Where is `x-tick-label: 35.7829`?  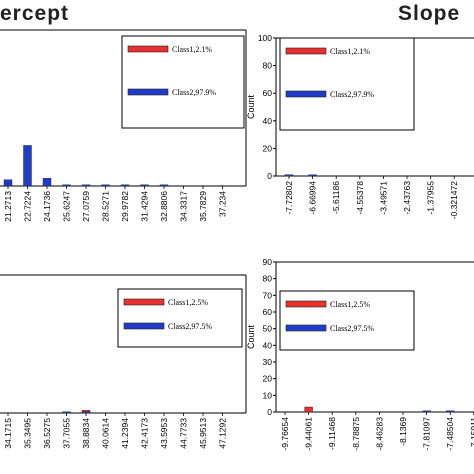 x-tick-label: 35.7829 is located at coordinates (203, 206).